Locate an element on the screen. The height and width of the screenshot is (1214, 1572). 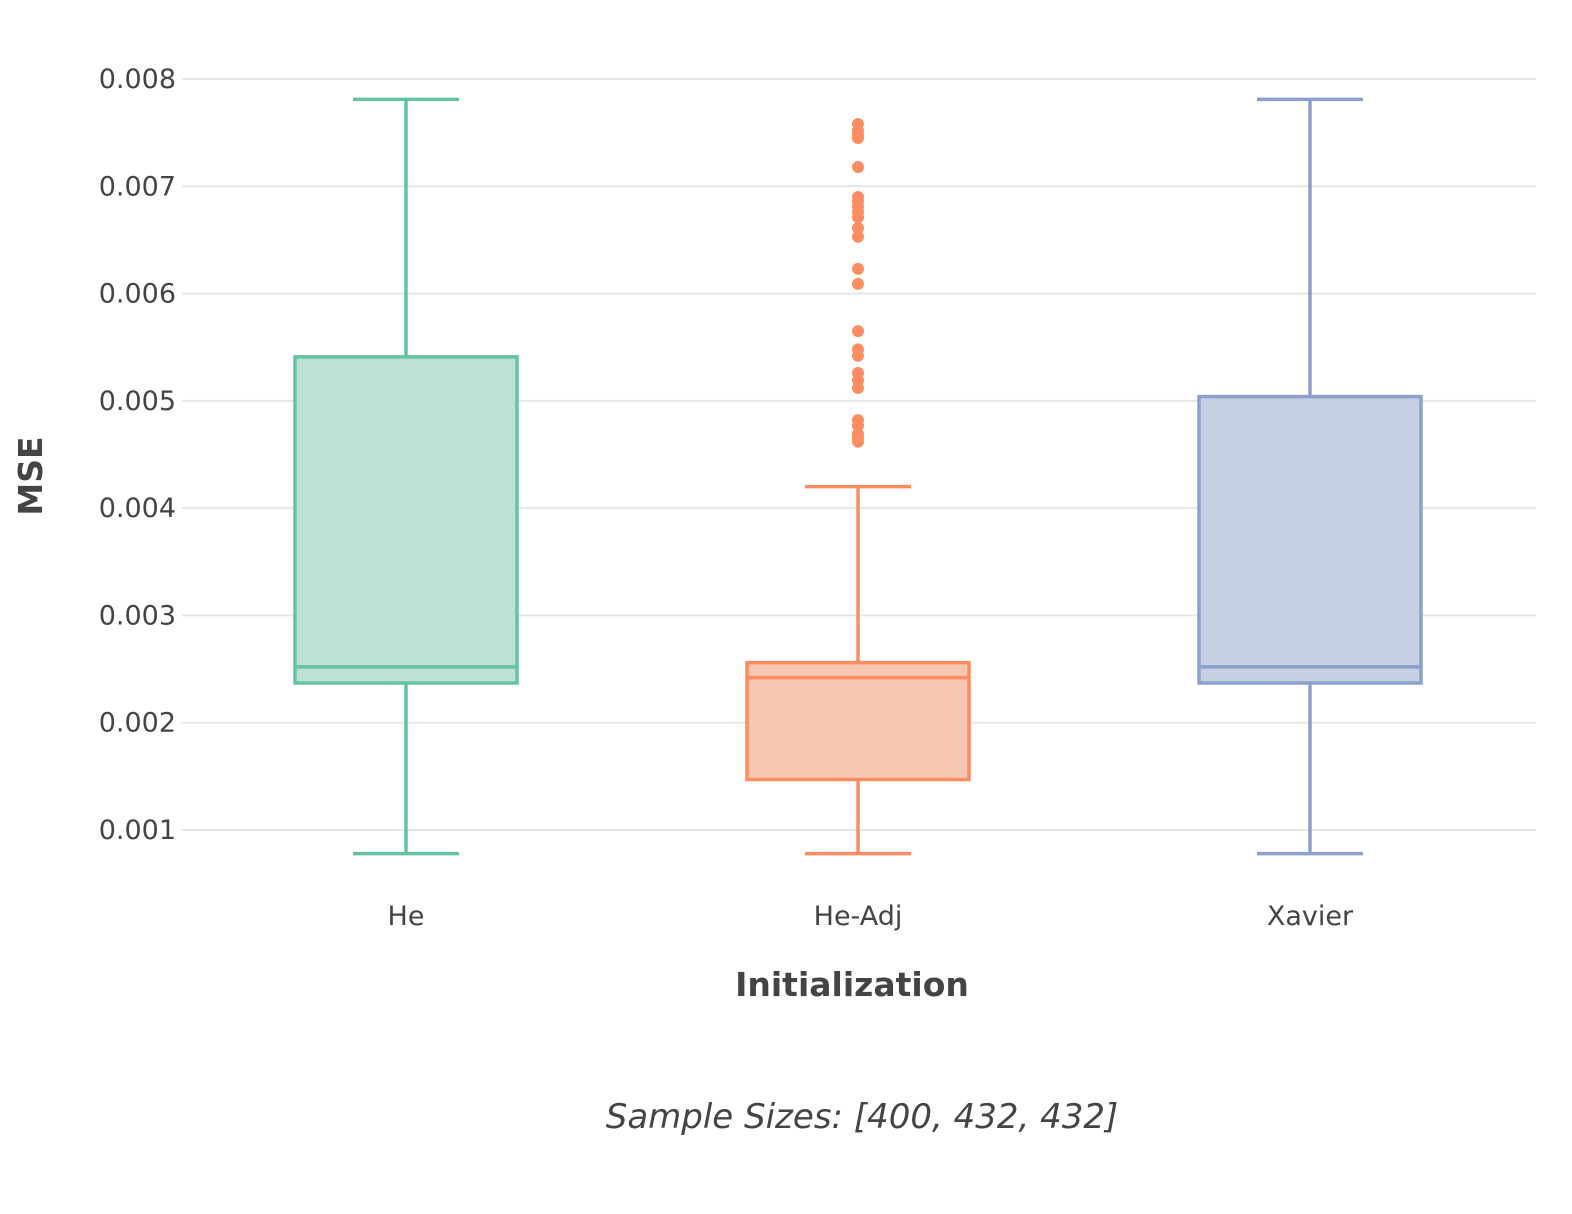
box-he is located at coordinates (406, 476).